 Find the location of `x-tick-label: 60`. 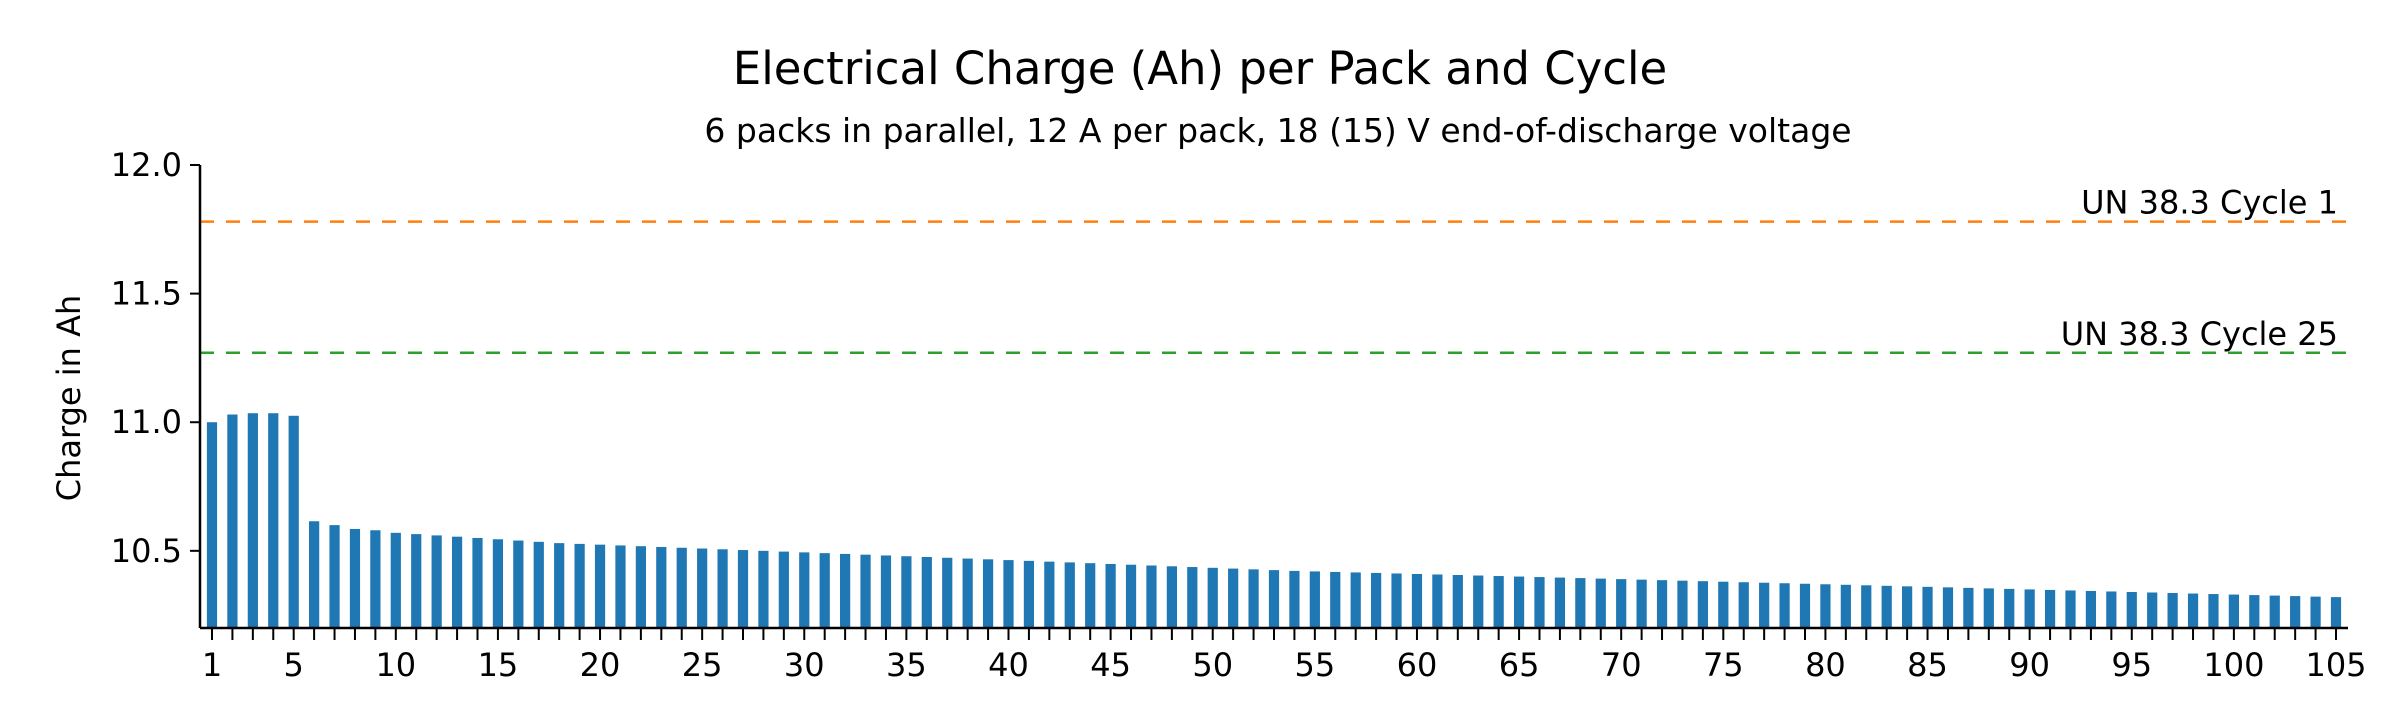

x-tick-label: 60 is located at coordinates (1417, 665).